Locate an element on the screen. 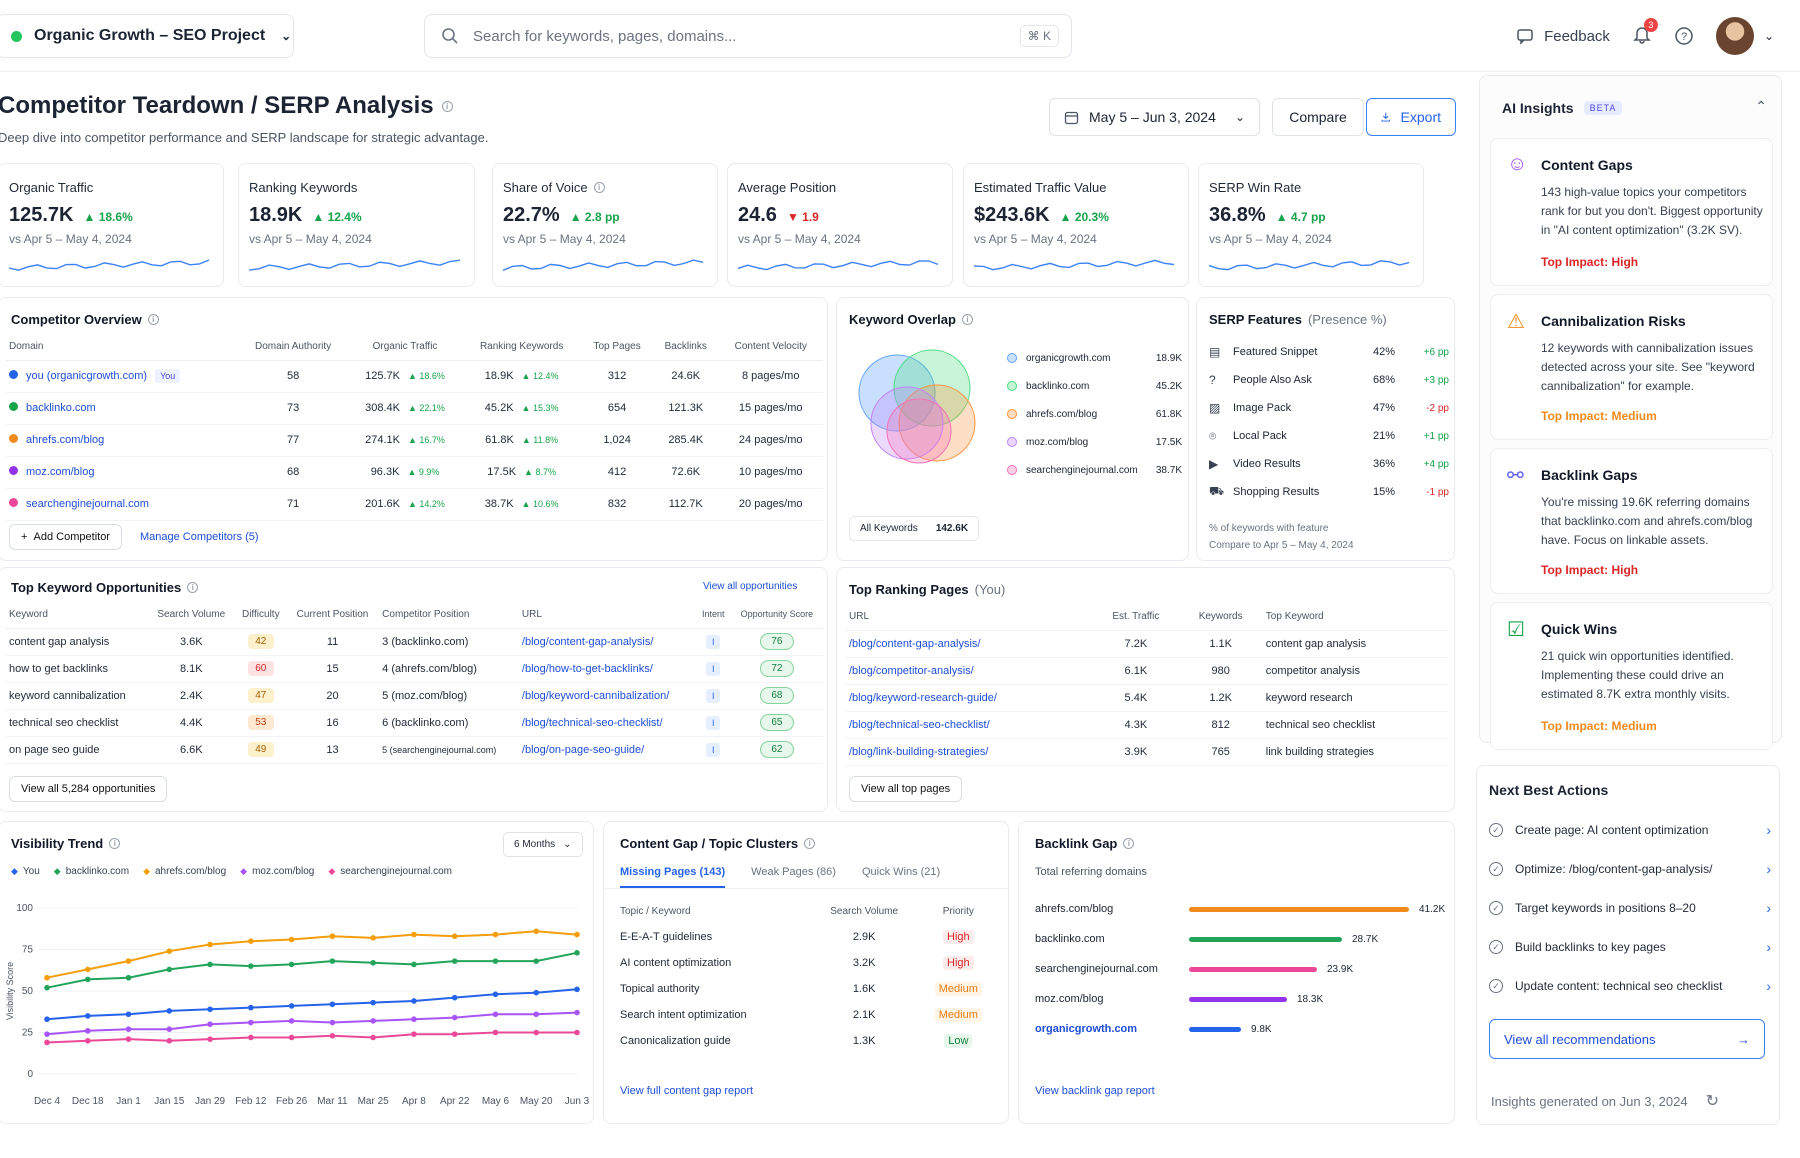 The width and height of the screenshot is (1800, 1158). tab-item: Weak Pages (86) is located at coordinates (793, 872).